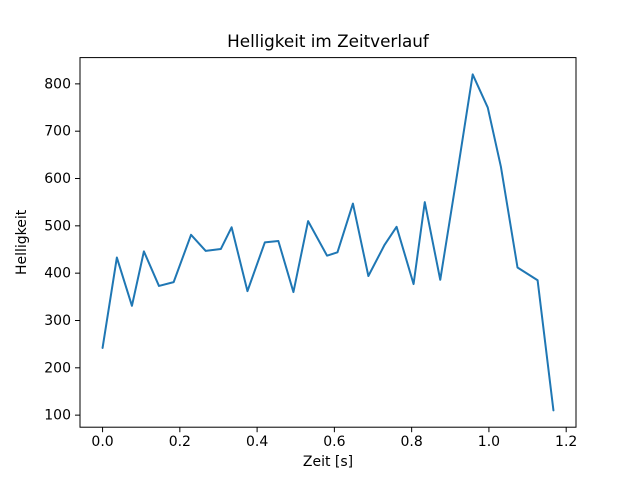 The image size is (640, 484). I want to click on x-axis: 0.0 0.2 0.4 0.6 0.8 1.0 1.2, so click(334, 438).